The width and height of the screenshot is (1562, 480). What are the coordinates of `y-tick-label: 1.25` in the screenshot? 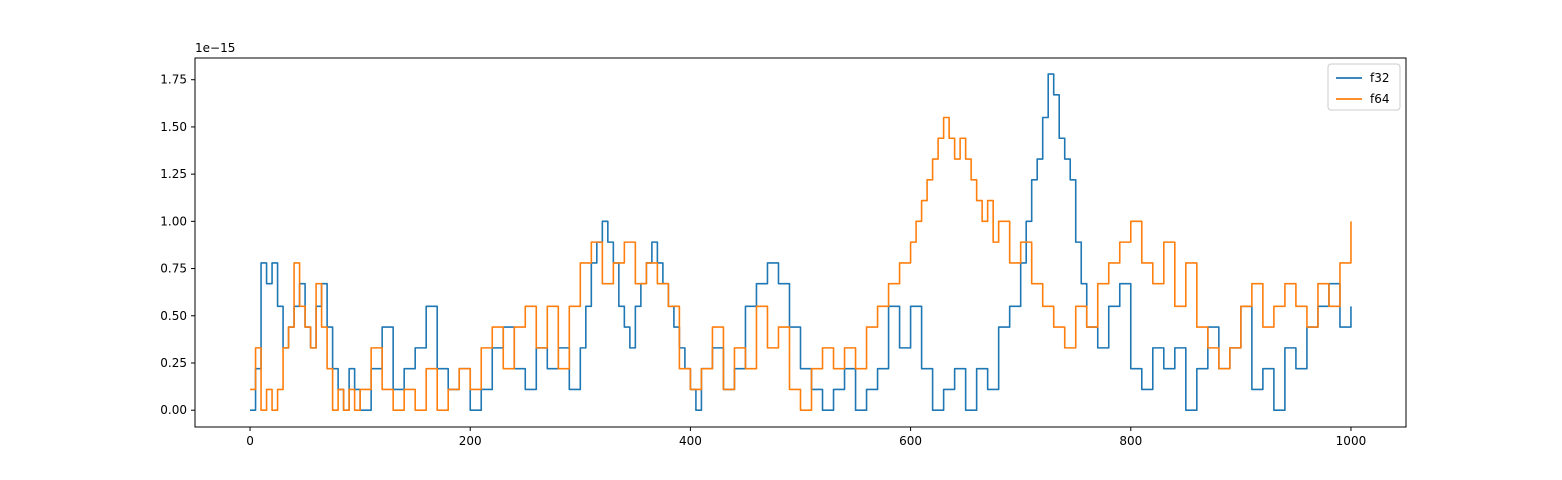 It's located at (173, 174).